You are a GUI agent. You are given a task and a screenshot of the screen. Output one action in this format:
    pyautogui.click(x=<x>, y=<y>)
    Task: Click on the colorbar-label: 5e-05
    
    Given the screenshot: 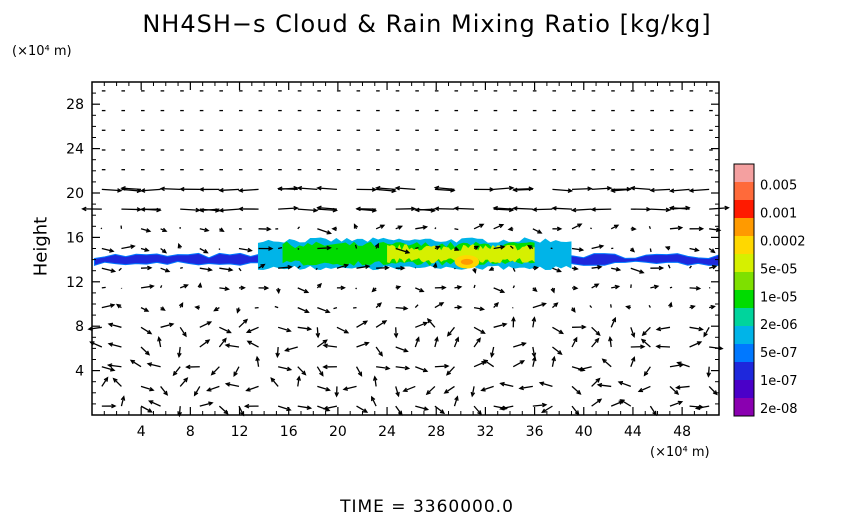 What is the action you would take?
    pyautogui.click(x=779, y=269)
    